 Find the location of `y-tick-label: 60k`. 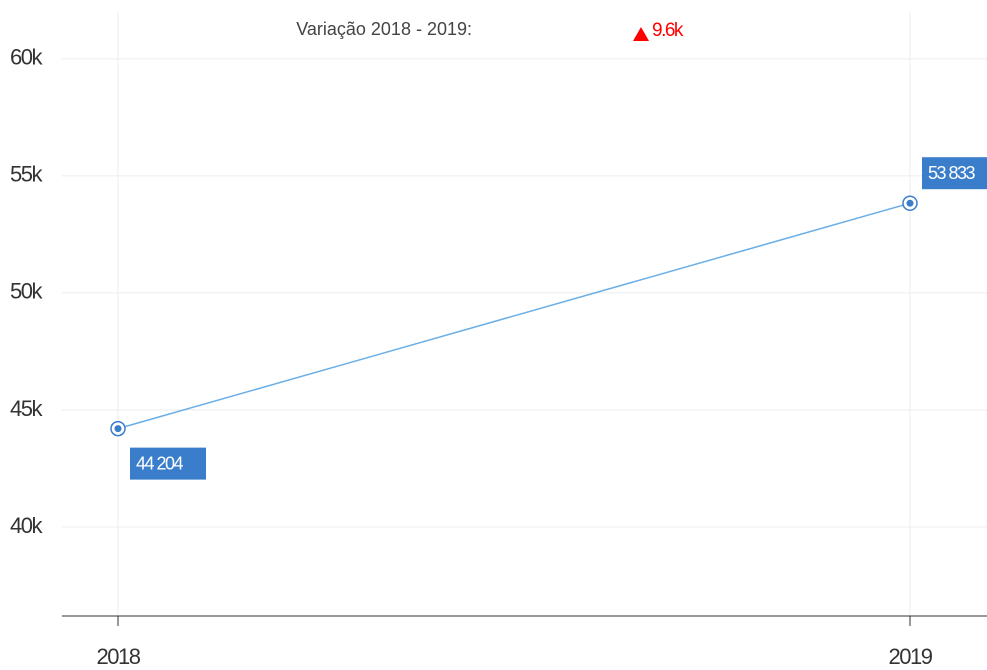

y-tick-label: 60k is located at coordinates (26, 57).